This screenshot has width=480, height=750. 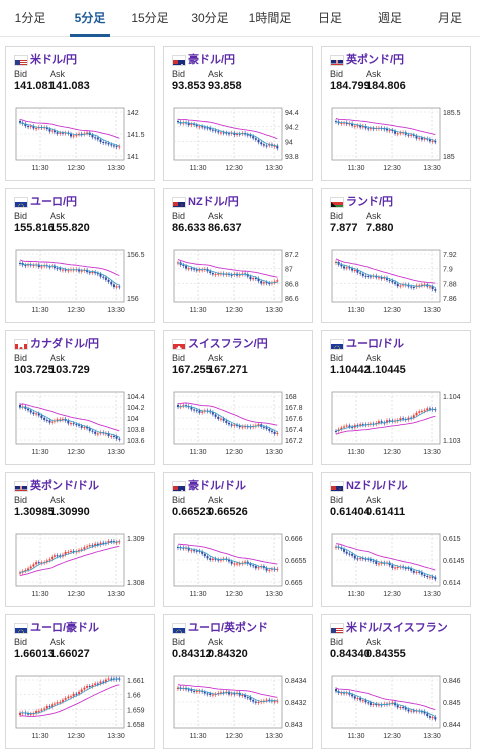 What do you see at coordinates (116, 452) in the screenshot?
I see `x-tick-label: 13:30` at bounding box center [116, 452].